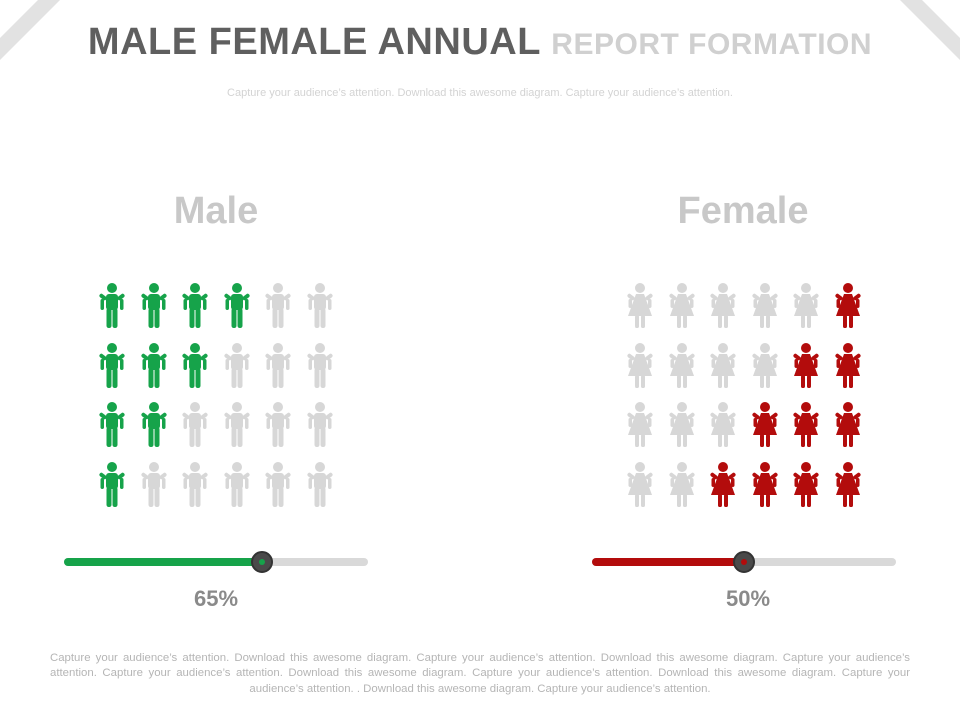  I want to click on female-progress-slider, so click(744, 562).